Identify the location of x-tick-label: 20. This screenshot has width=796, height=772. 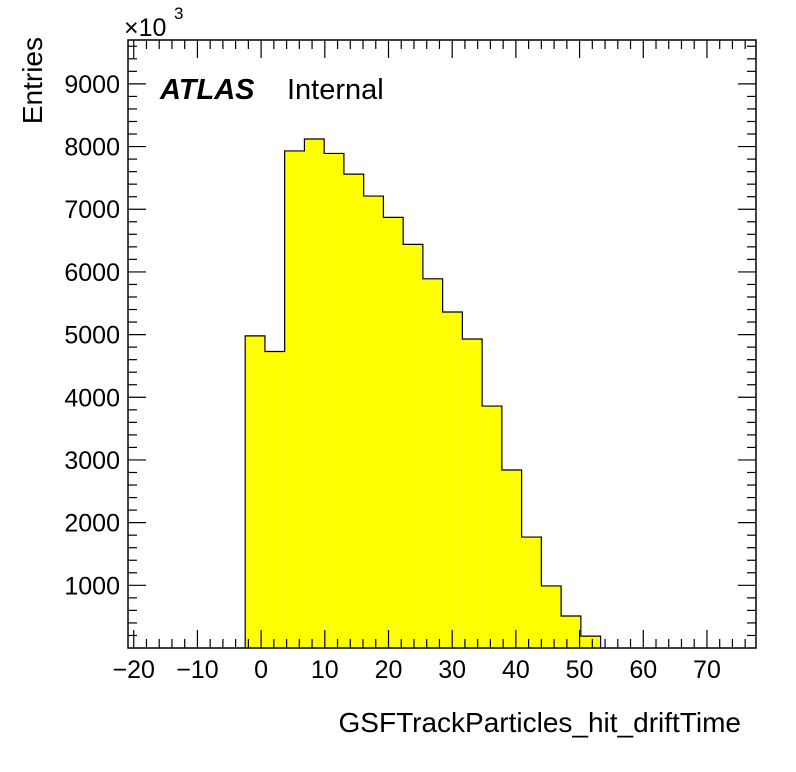
(389, 670).